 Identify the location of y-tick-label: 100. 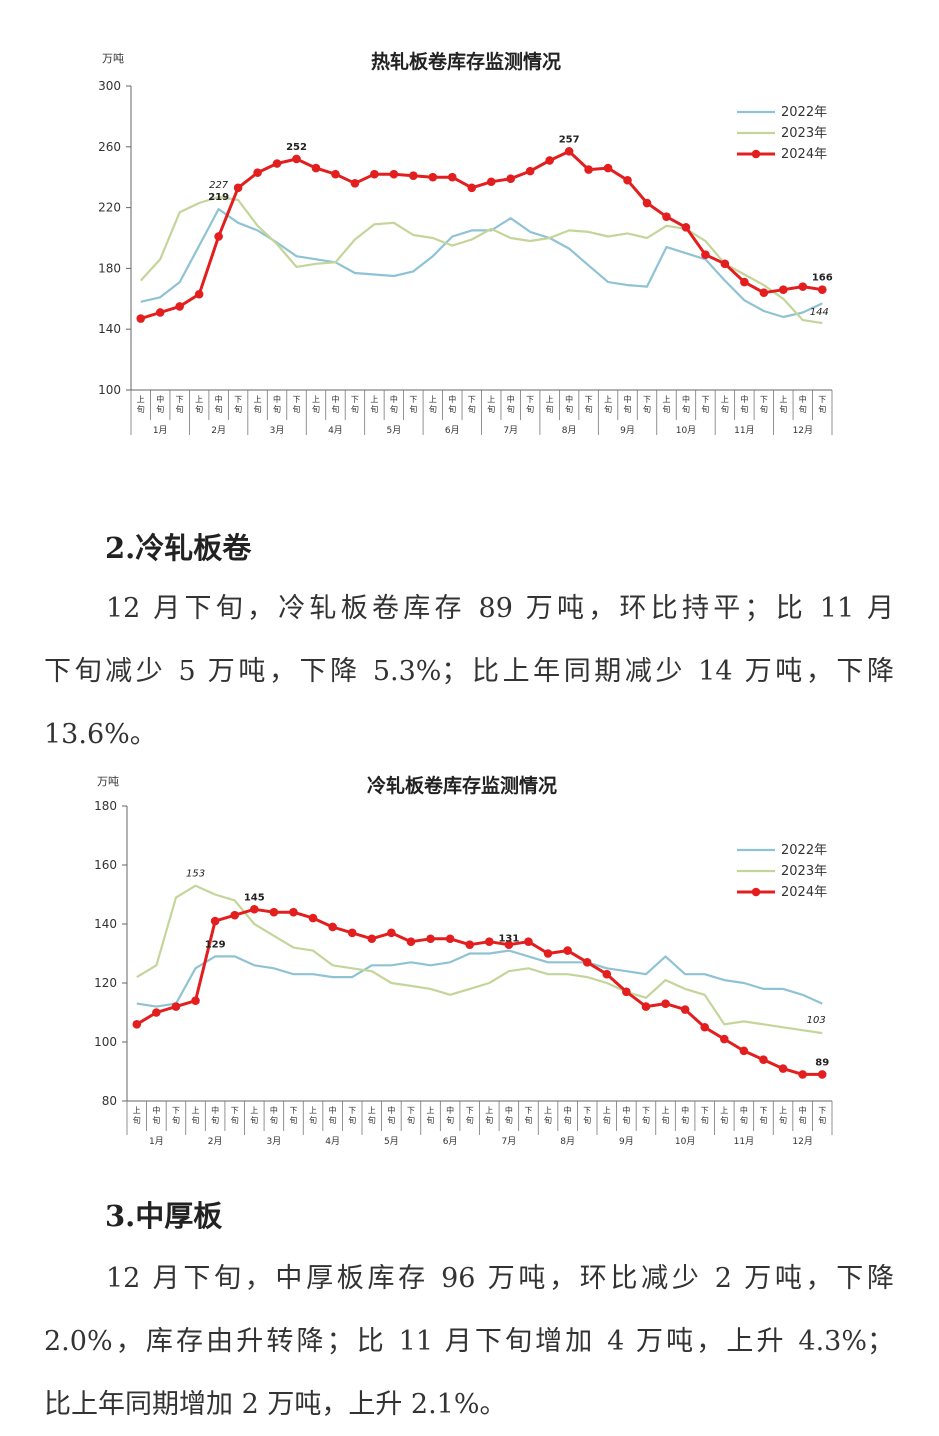
(109, 390).